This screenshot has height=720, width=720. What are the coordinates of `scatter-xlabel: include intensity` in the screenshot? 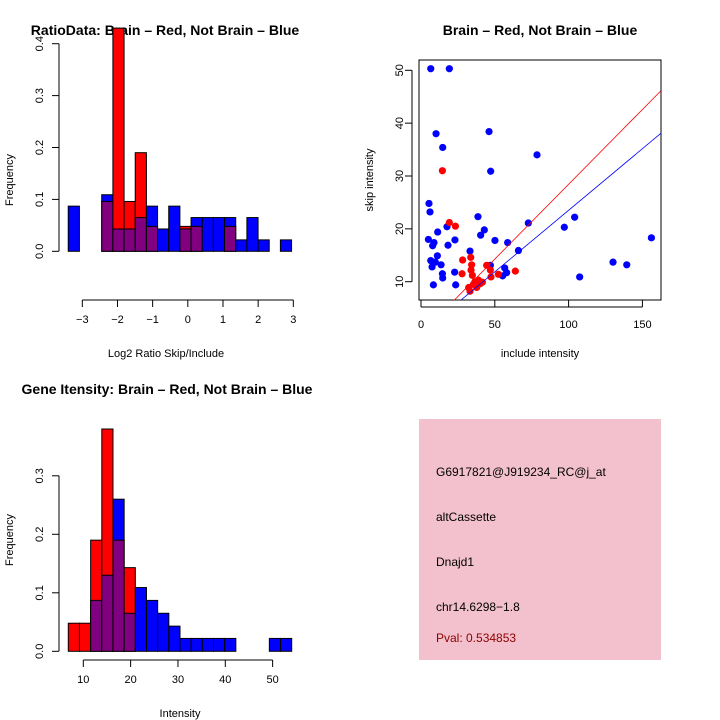 It's located at (540, 354).